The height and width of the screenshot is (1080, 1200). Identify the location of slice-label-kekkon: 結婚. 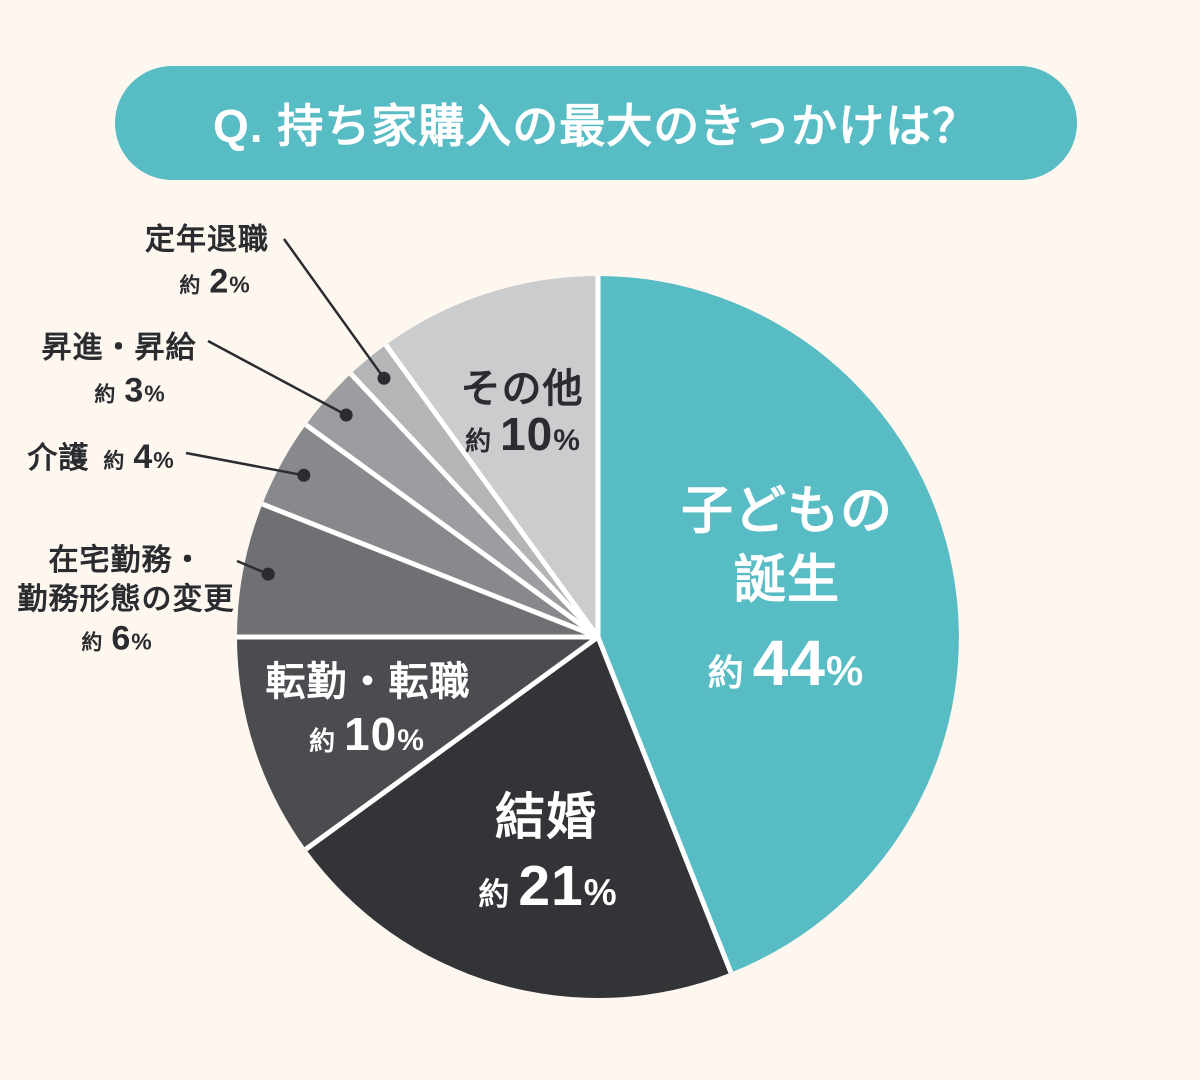
(546, 817).